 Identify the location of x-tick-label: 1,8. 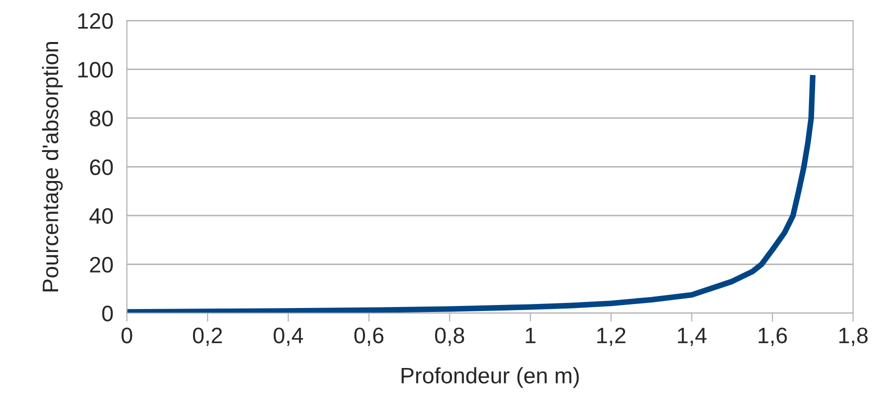
(853, 337).